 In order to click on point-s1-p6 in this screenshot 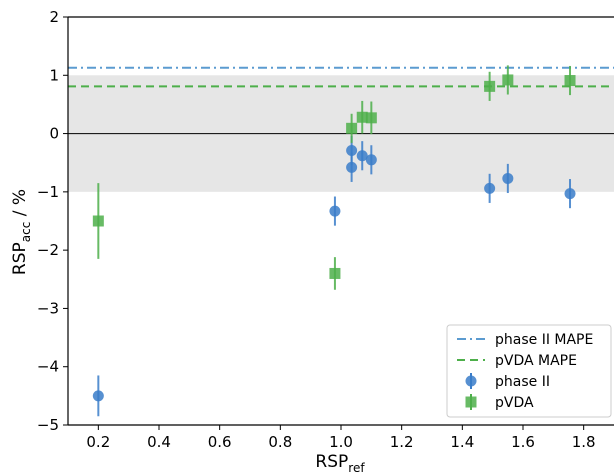, I will do `click(508, 80)`.